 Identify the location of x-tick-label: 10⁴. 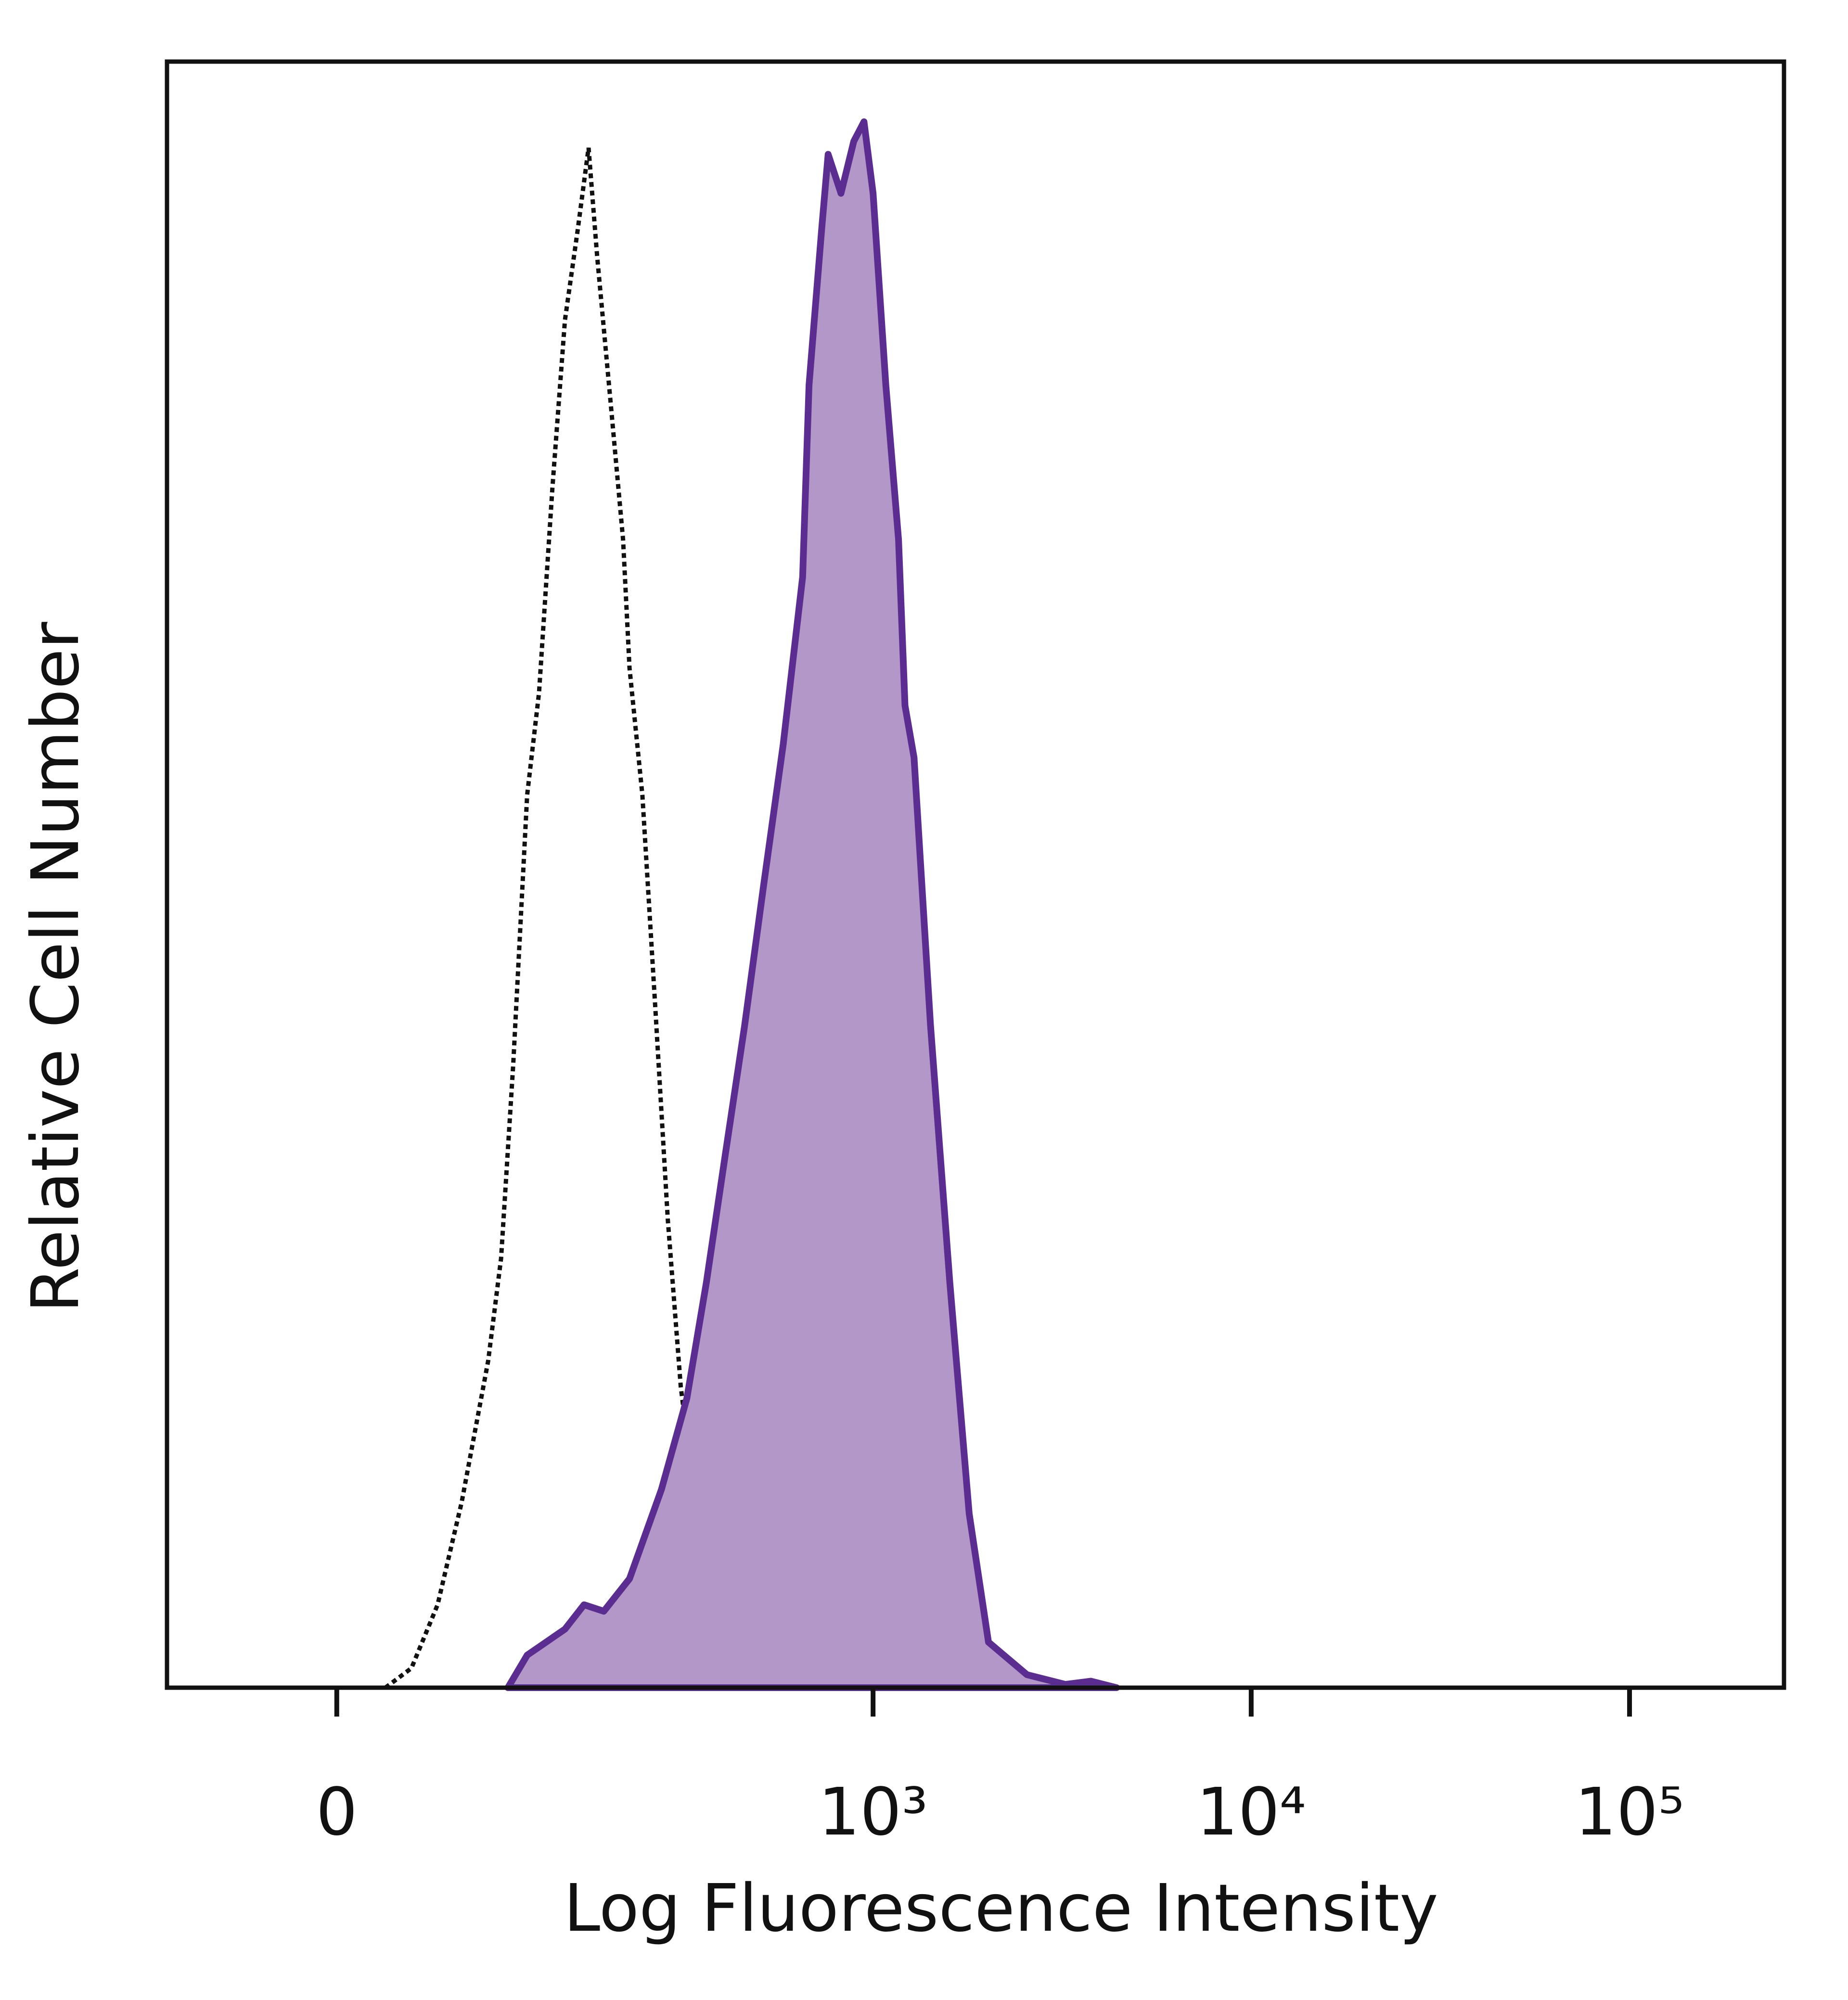
(1251, 1812).